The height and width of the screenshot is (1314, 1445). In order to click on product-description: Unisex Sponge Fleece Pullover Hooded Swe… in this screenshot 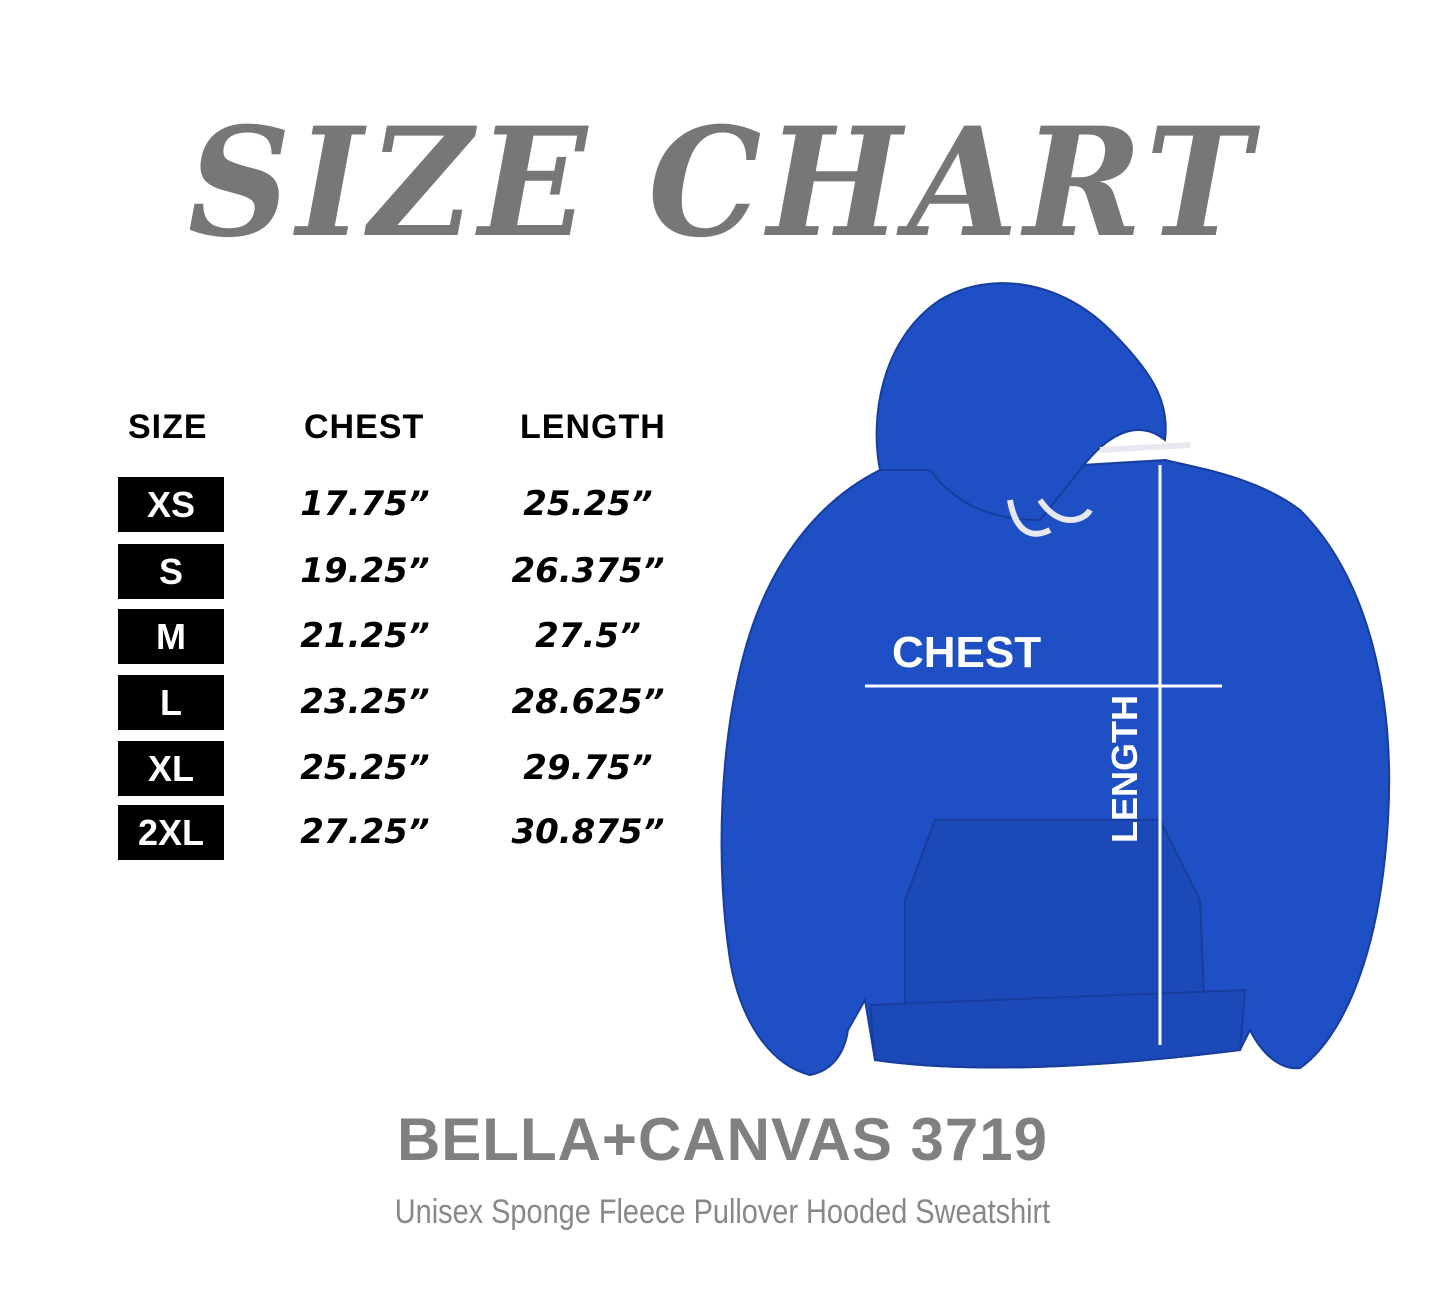, I will do `click(722, 1212)`.